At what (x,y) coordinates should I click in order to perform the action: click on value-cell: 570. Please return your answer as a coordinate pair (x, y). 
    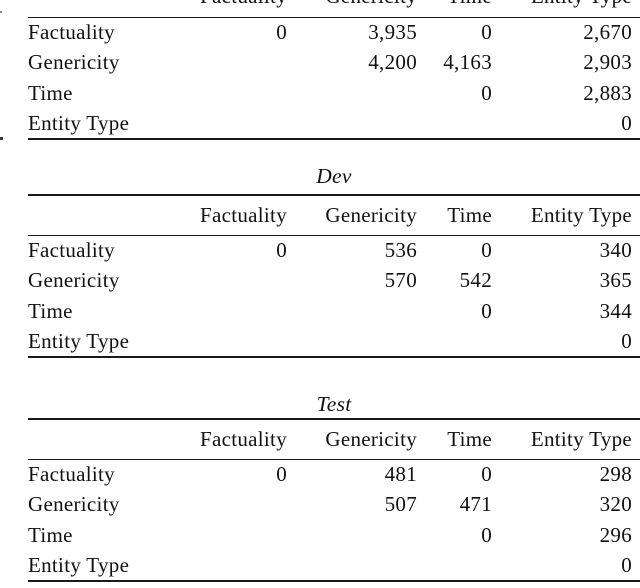
    Looking at the image, I should click on (400, 280).